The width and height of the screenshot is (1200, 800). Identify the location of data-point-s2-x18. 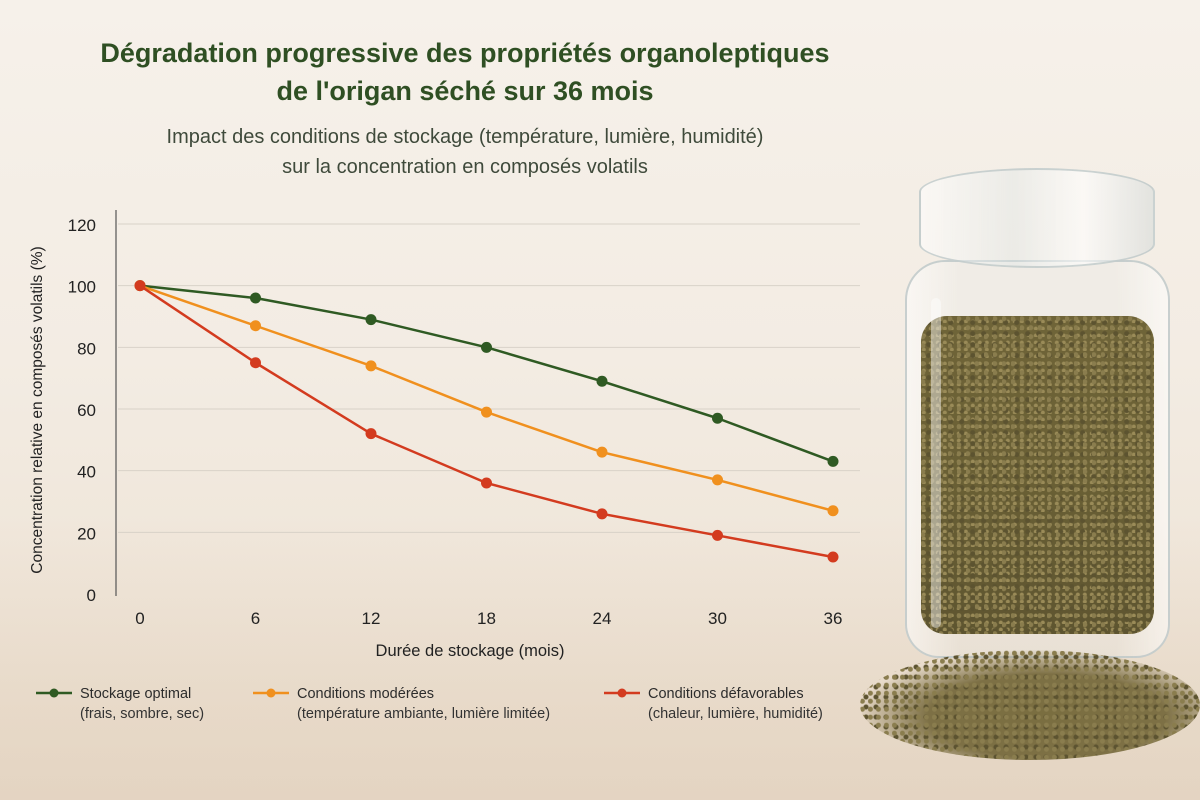
(486, 483).